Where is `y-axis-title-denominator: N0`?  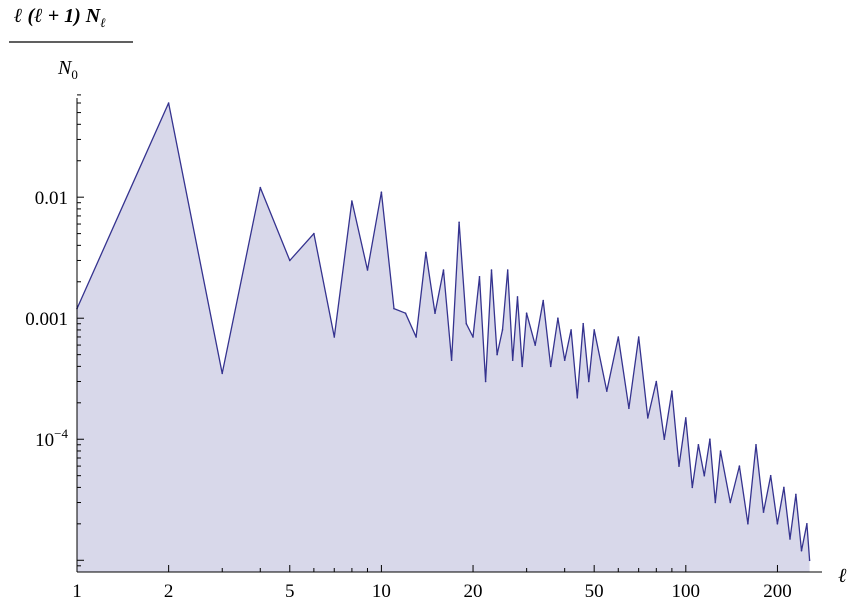 y-axis-title-denominator: N0 is located at coordinates (67, 69).